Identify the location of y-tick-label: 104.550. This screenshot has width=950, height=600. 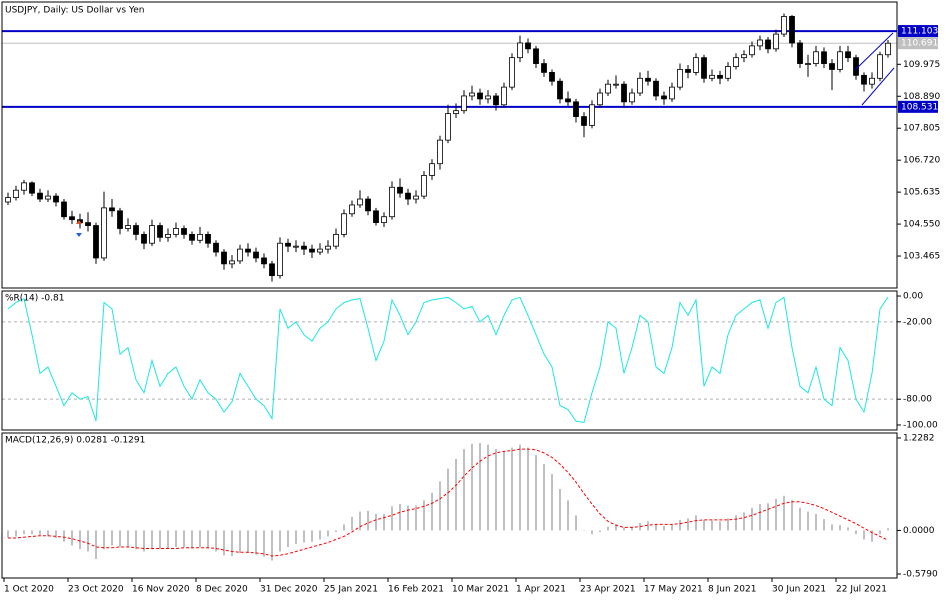
(921, 225).